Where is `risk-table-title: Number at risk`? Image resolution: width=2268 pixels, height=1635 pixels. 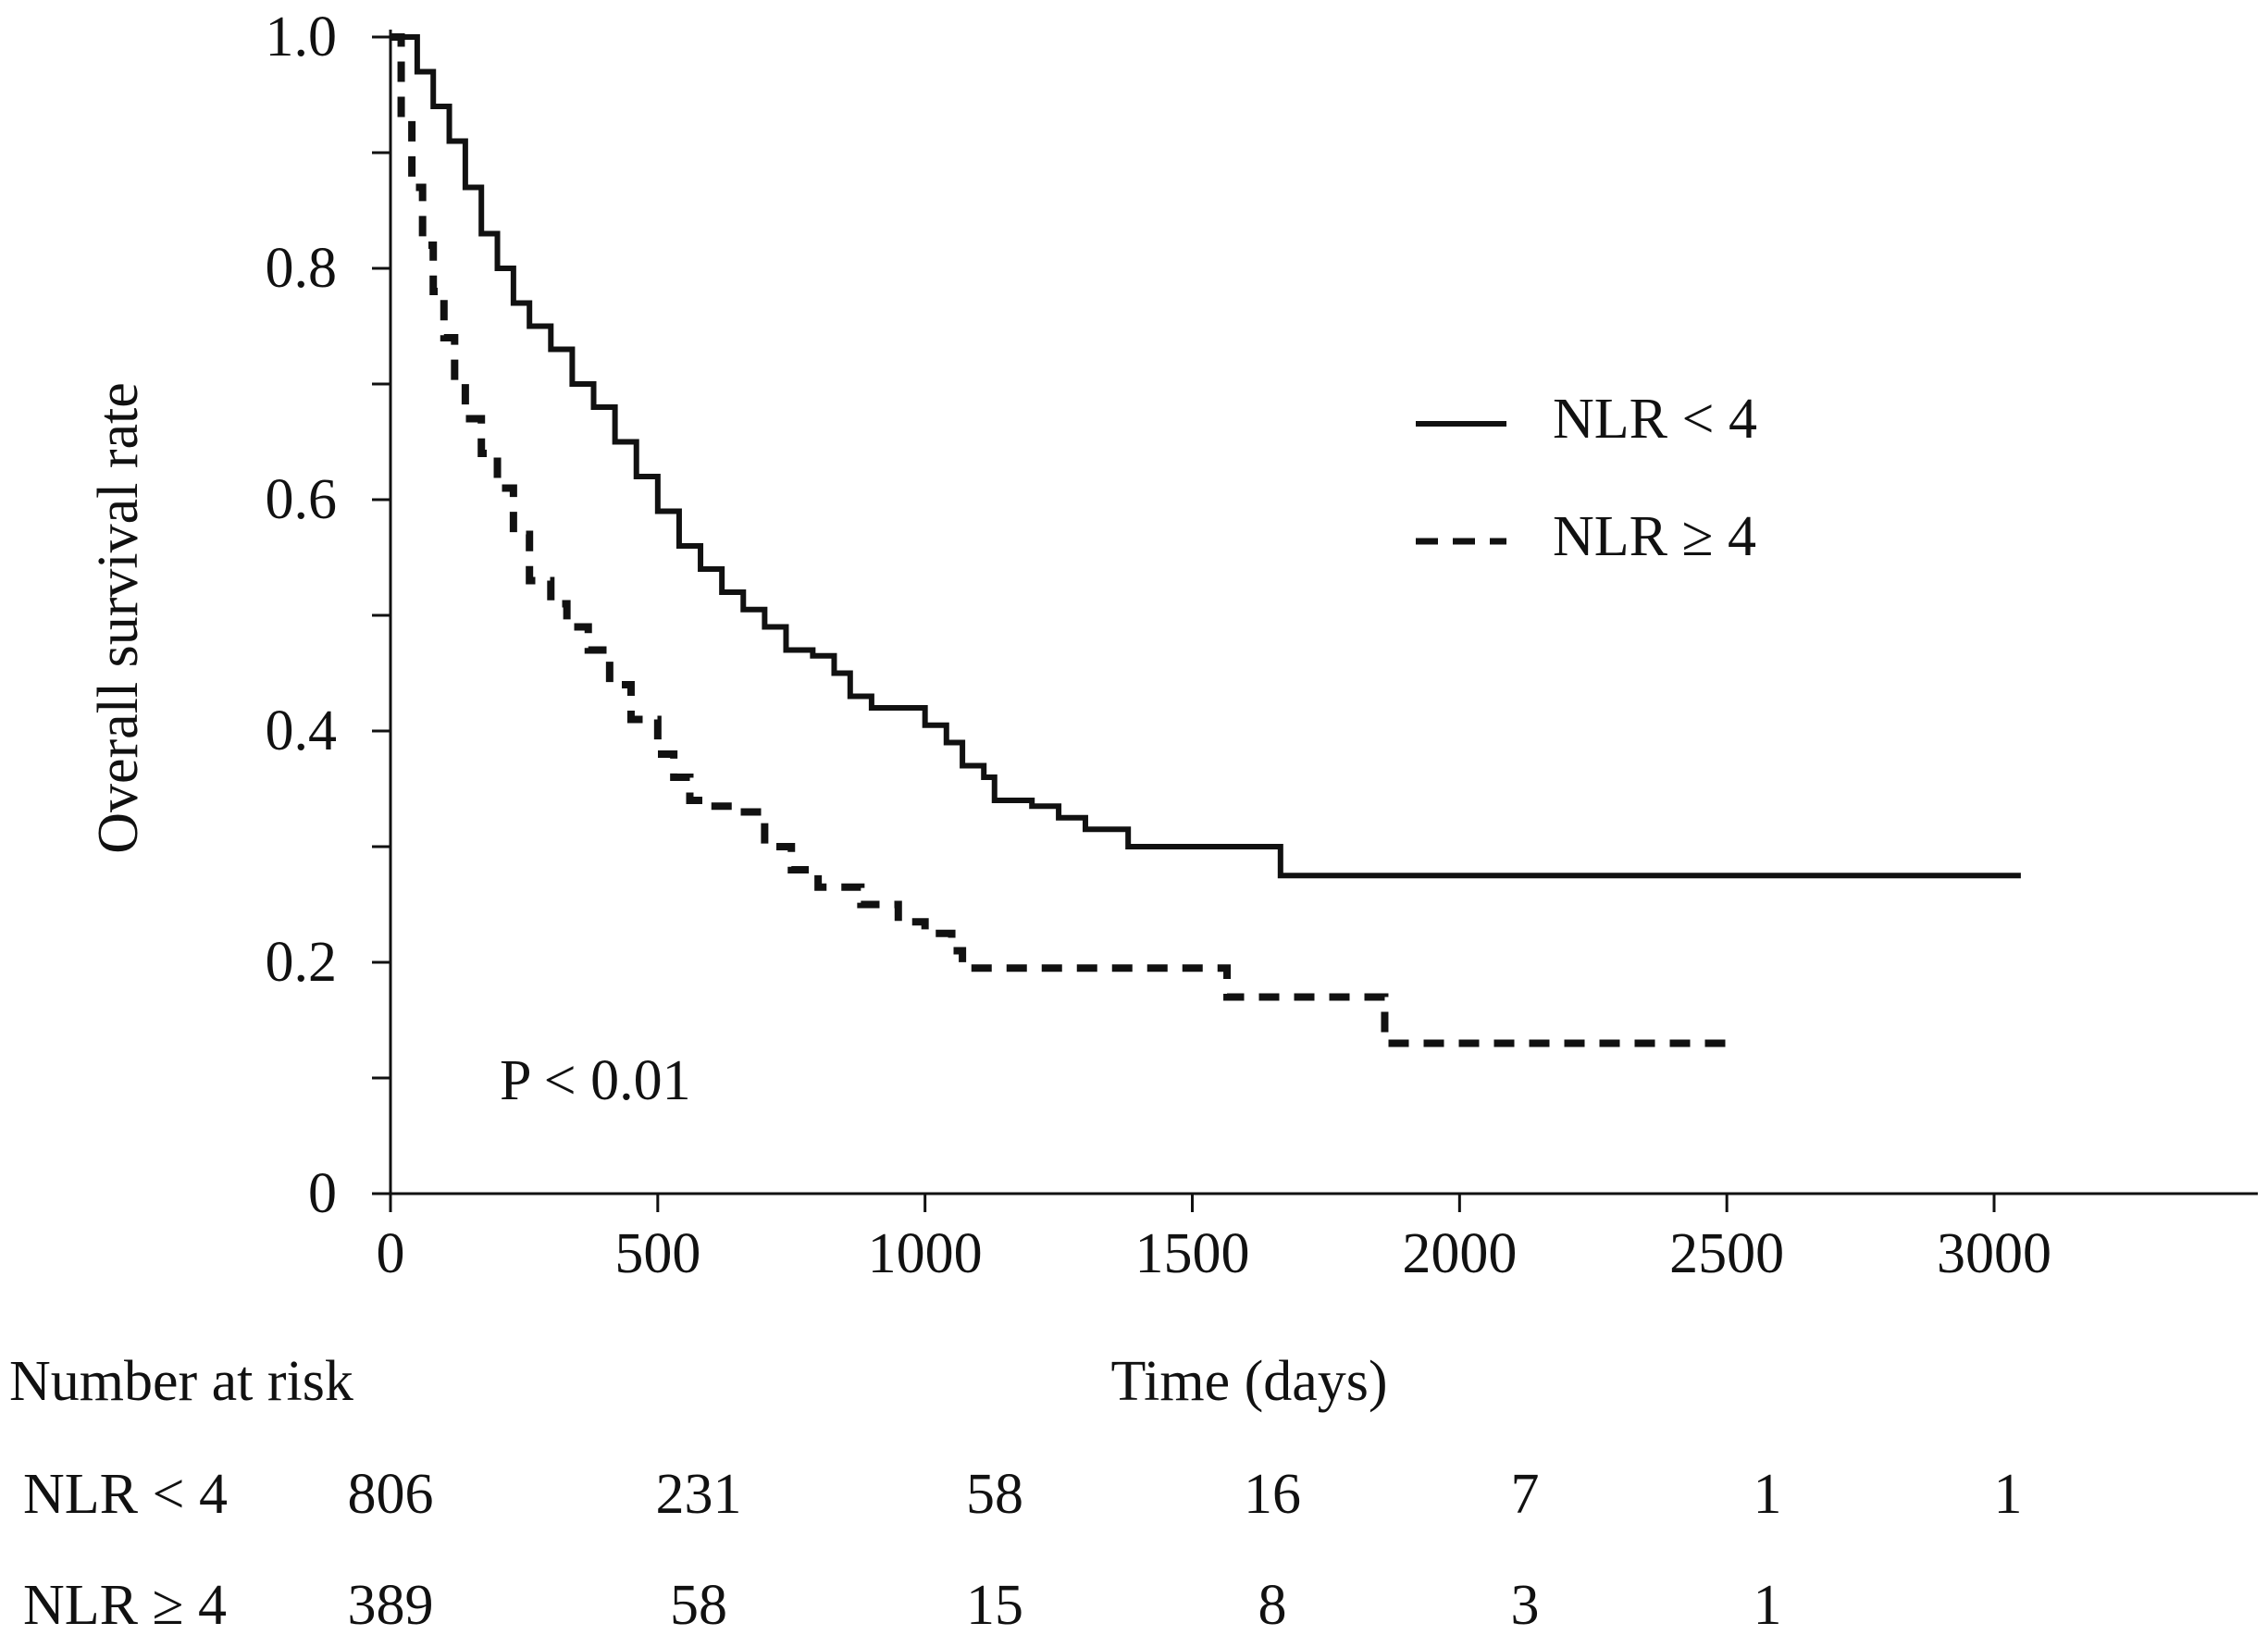
risk-table-title: Number at risk is located at coordinates (181, 1381).